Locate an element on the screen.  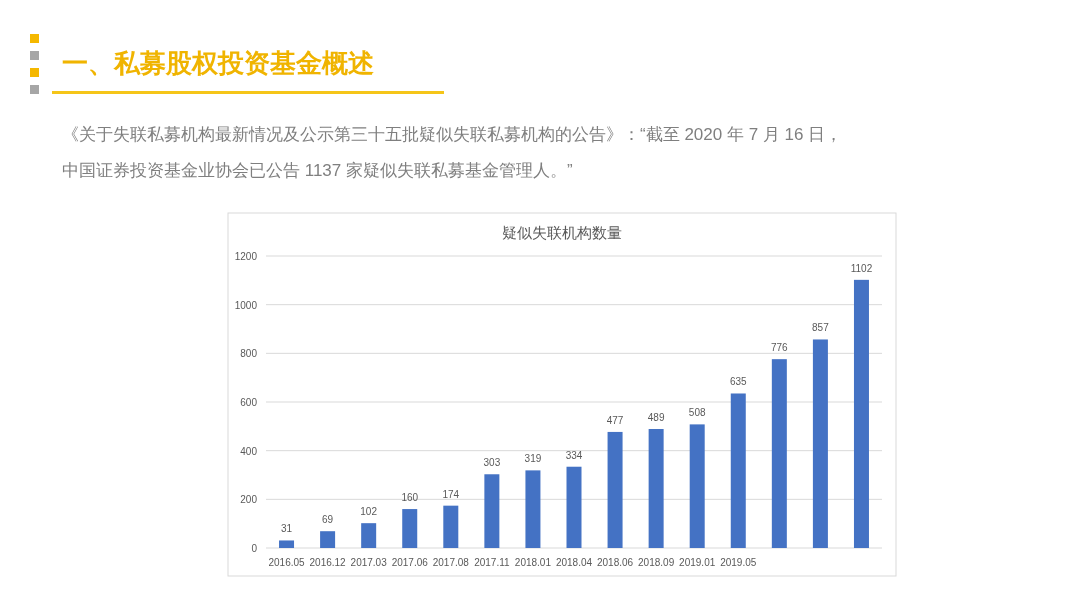
data-label: 334 is located at coordinates (574, 455).